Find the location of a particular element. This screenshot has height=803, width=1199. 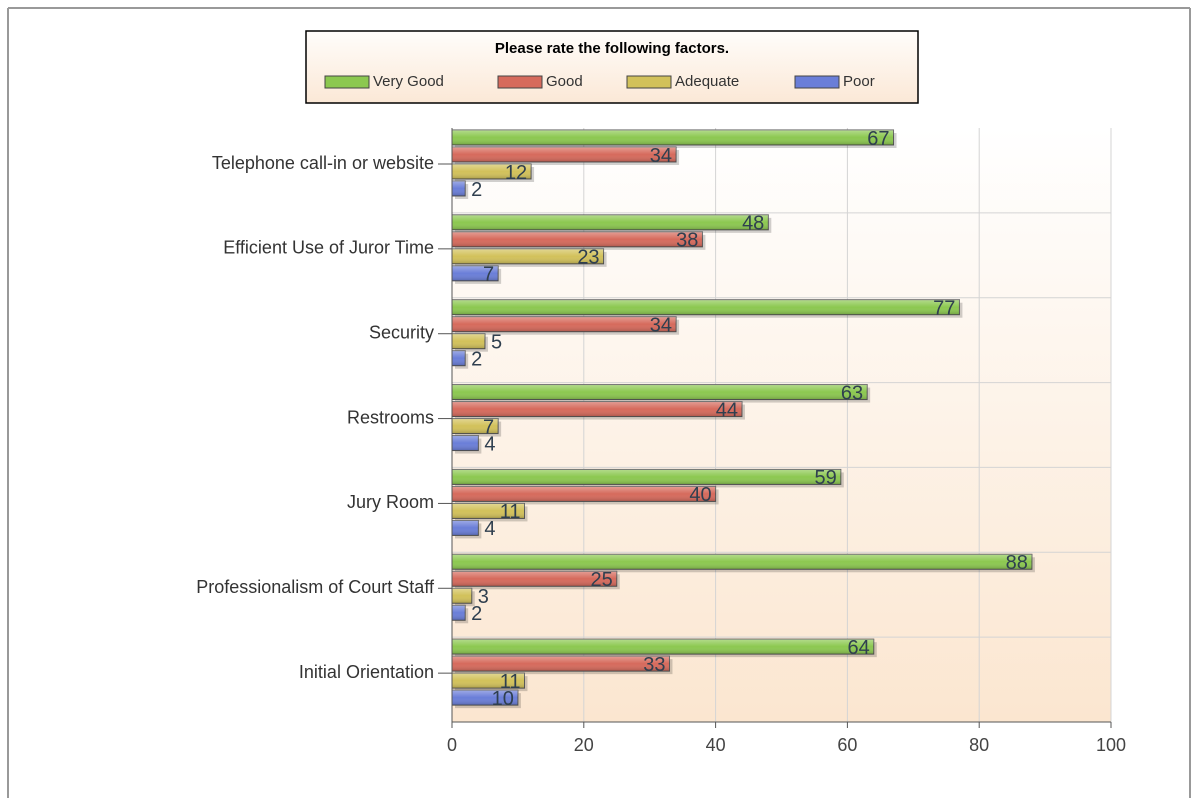

value-label: 38 is located at coordinates (687, 241).